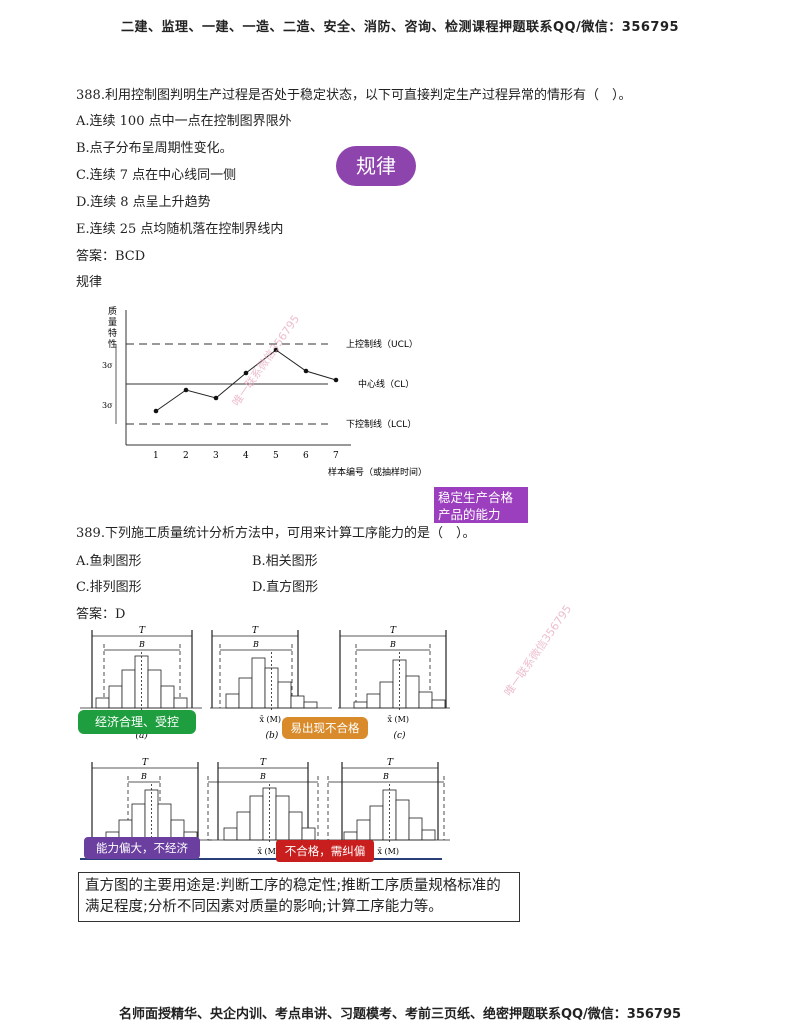 The height and width of the screenshot is (1035, 800). What do you see at coordinates (400, 735) in the screenshot?
I see `panel-caption: (c)` at bounding box center [400, 735].